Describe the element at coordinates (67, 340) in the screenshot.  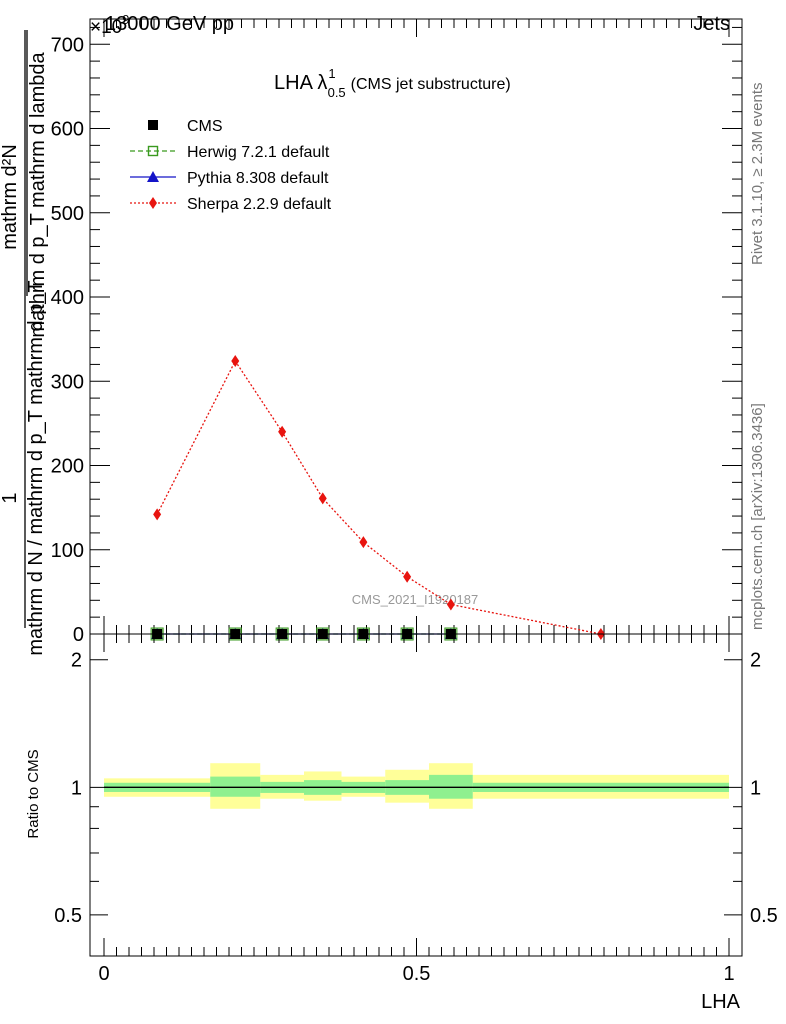
I see `main-y-tick-labels: 0 100 200 300 400 500 600 700` at that location.